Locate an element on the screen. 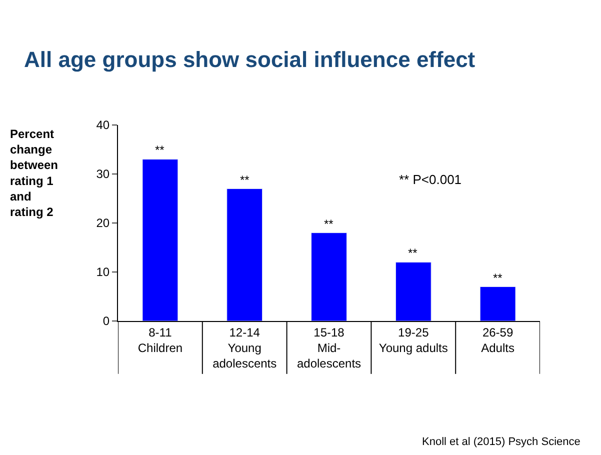  x-tick-label: 12-14 Young adolescents is located at coordinates (244, 348).